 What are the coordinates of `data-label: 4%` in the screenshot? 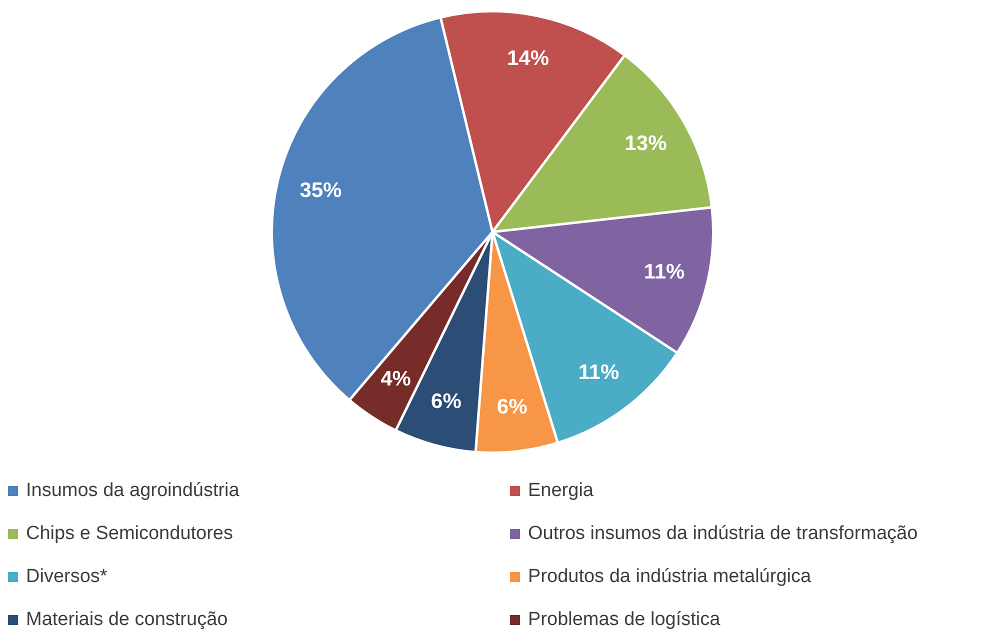 It's located at (396, 379).